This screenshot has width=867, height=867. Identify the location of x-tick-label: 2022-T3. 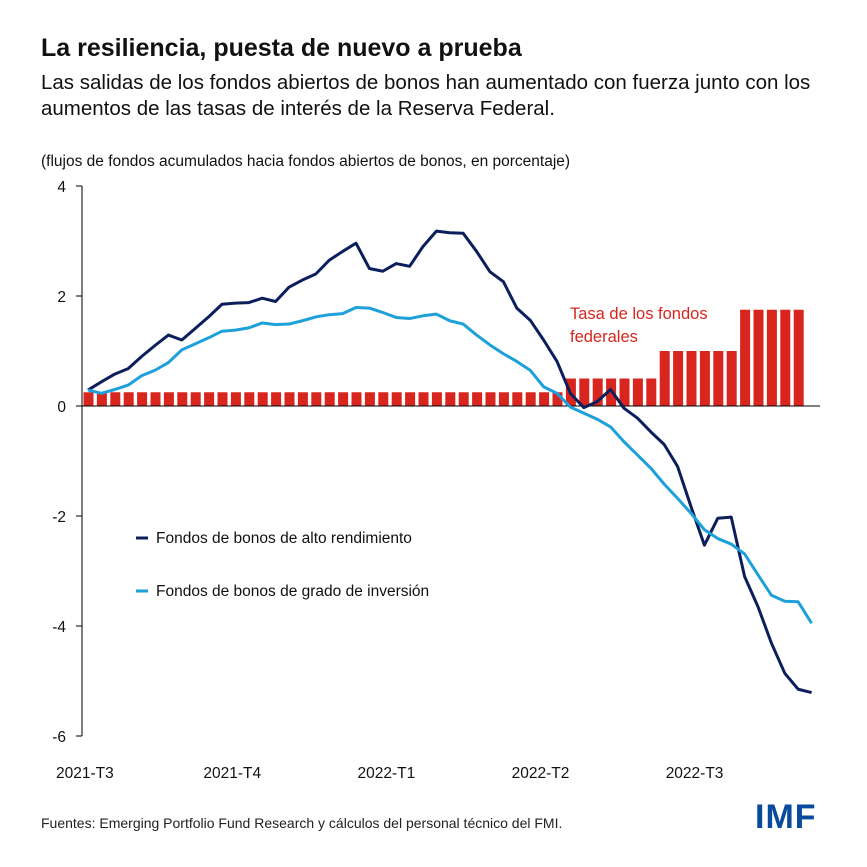
(695, 773).